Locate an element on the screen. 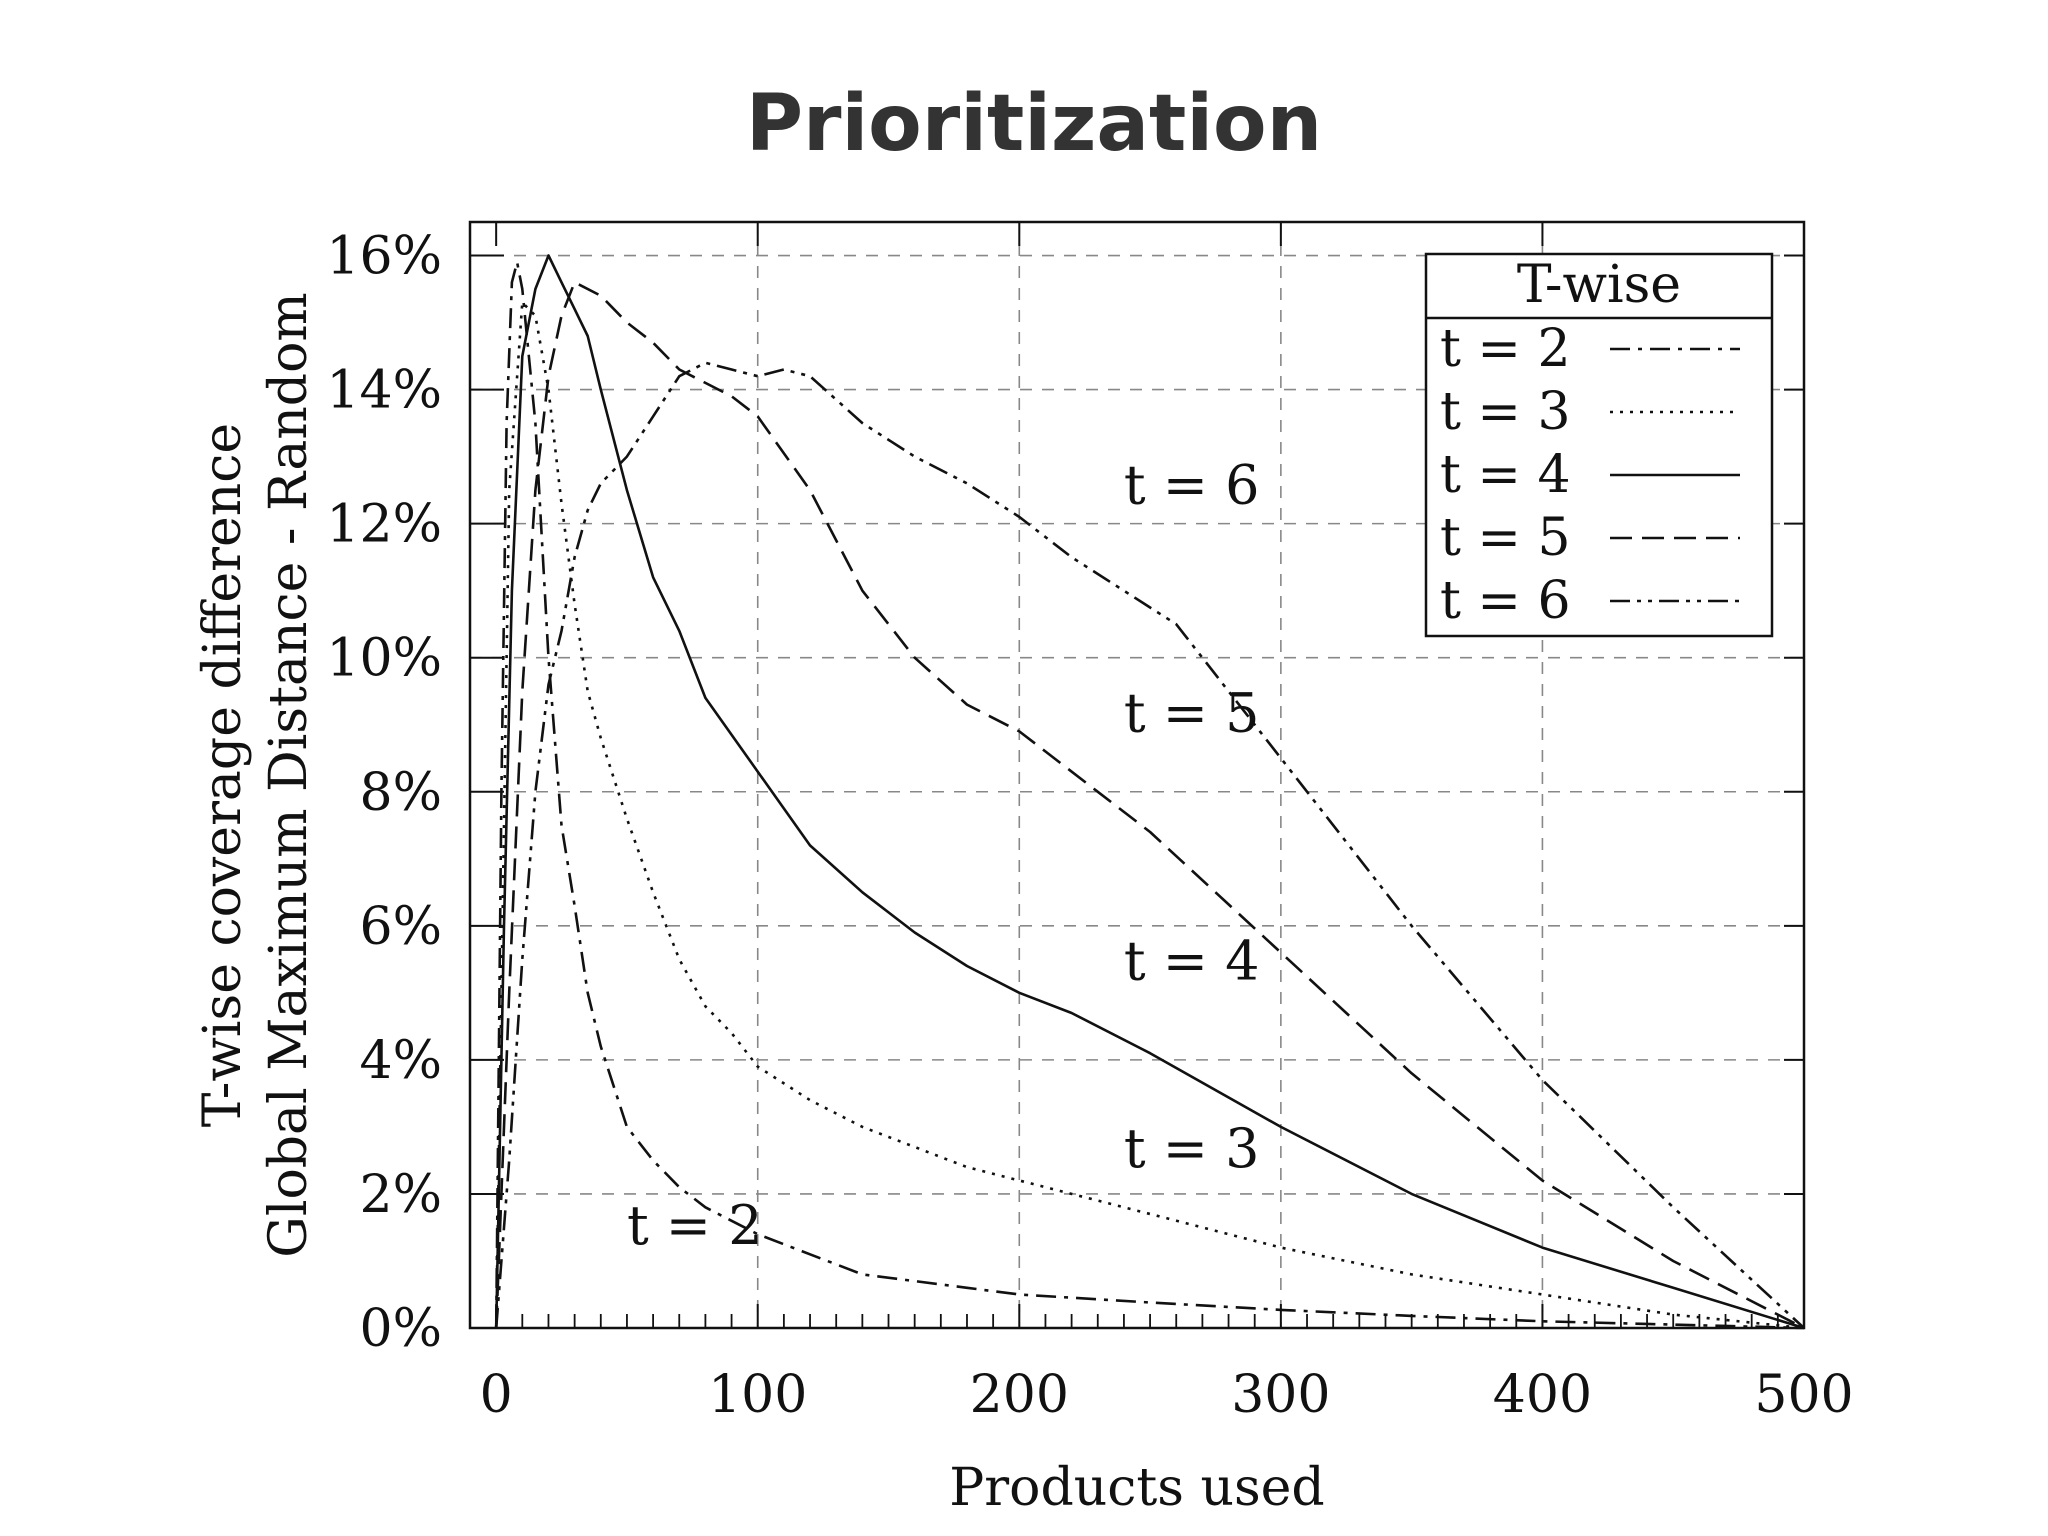 The image size is (2048, 1536). x-tick-label: 200 is located at coordinates (1019, 1395).